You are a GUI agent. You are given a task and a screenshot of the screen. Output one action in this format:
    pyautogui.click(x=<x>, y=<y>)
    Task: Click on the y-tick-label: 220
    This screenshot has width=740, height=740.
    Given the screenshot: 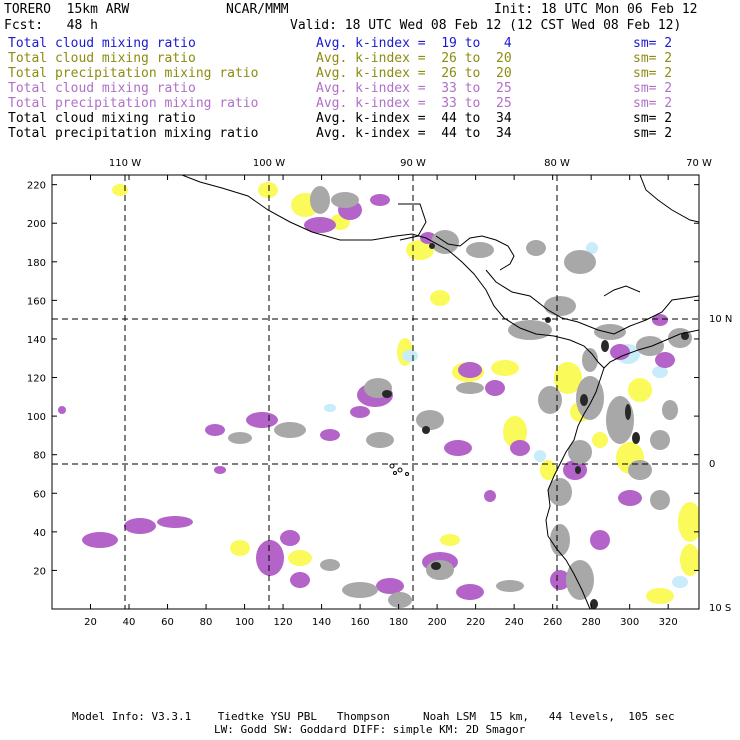 What is the action you would take?
    pyautogui.click(x=36, y=186)
    